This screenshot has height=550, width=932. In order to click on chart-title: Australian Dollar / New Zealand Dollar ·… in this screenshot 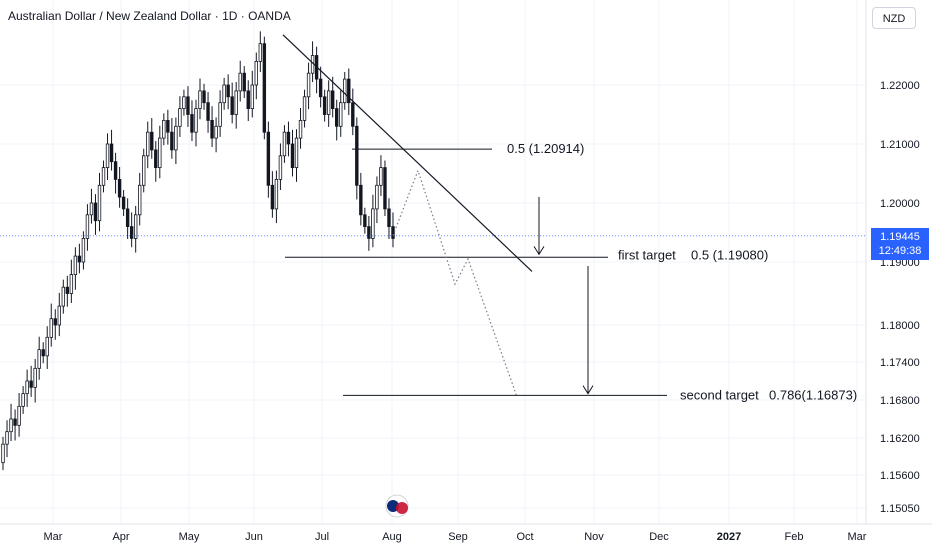, I will do `click(149, 16)`.